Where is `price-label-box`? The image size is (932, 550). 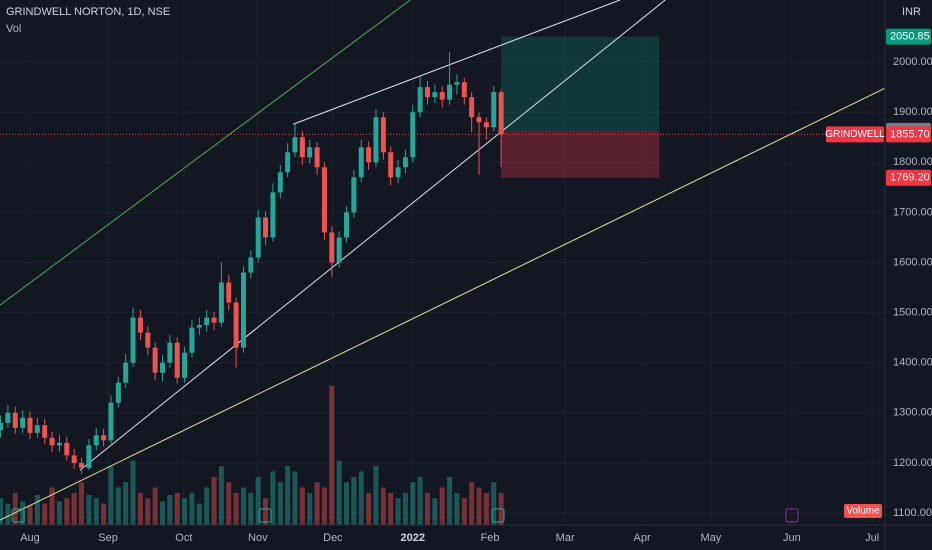 price-label-box is located at coordinates (908, 36).